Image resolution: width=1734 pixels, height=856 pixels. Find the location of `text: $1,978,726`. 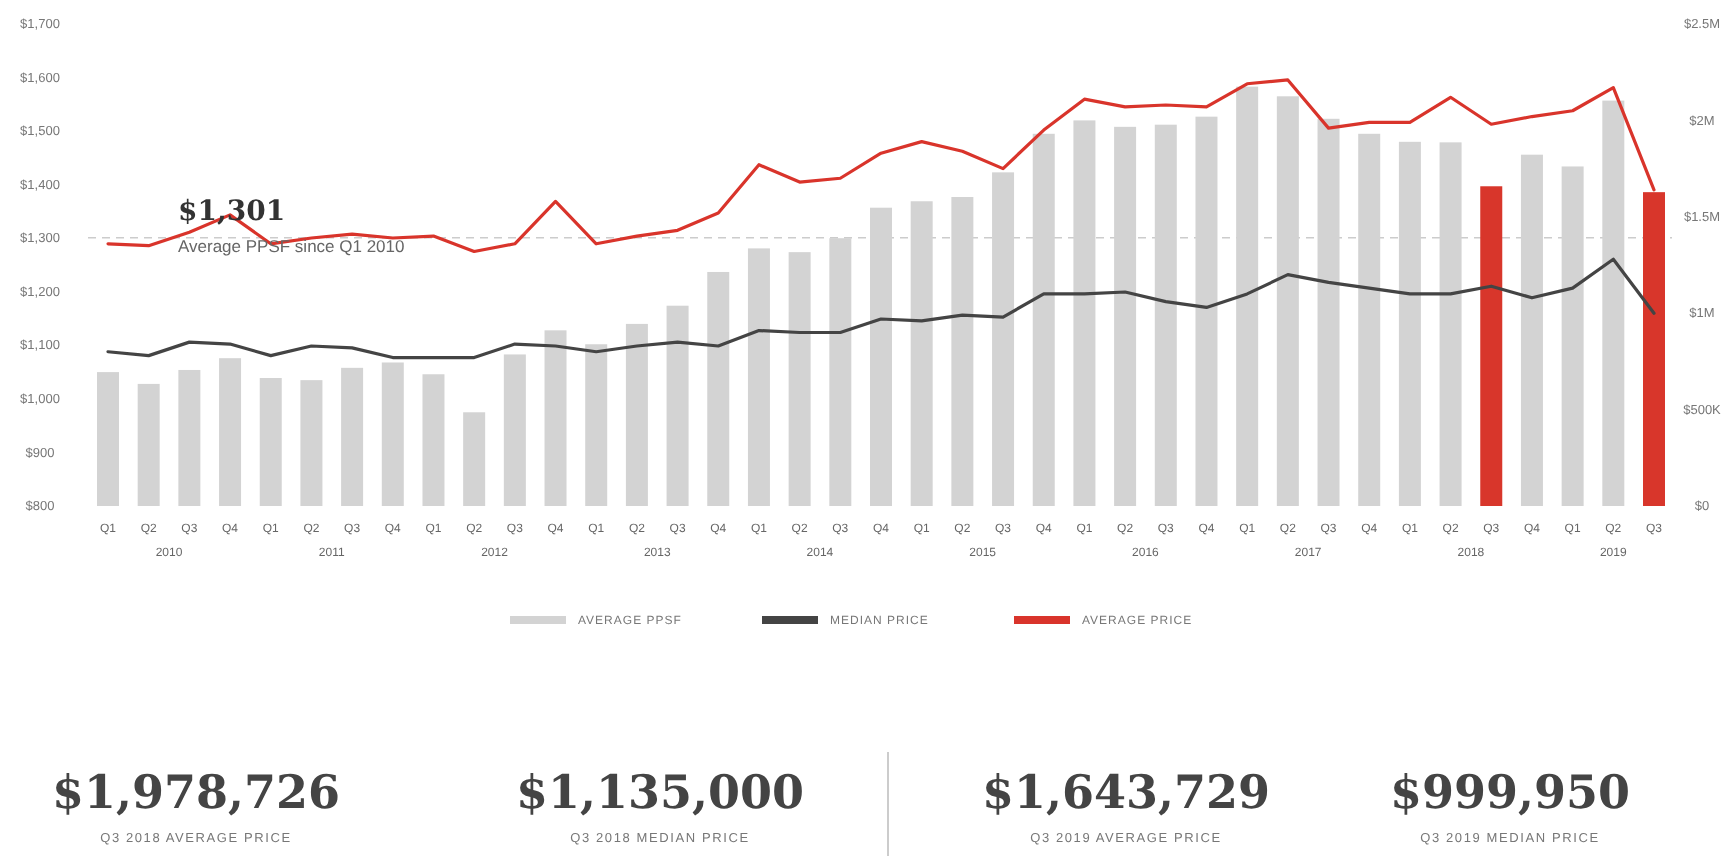

text: $1,978,726 is located at coordinates (196, 793).